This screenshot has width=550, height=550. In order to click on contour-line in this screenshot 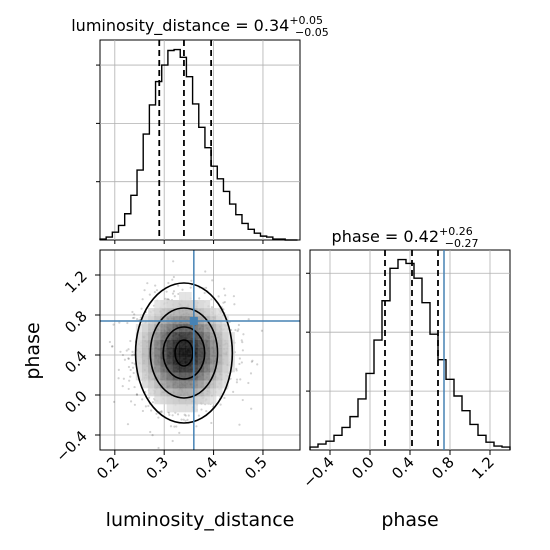, I will do `click(184, 353)`.